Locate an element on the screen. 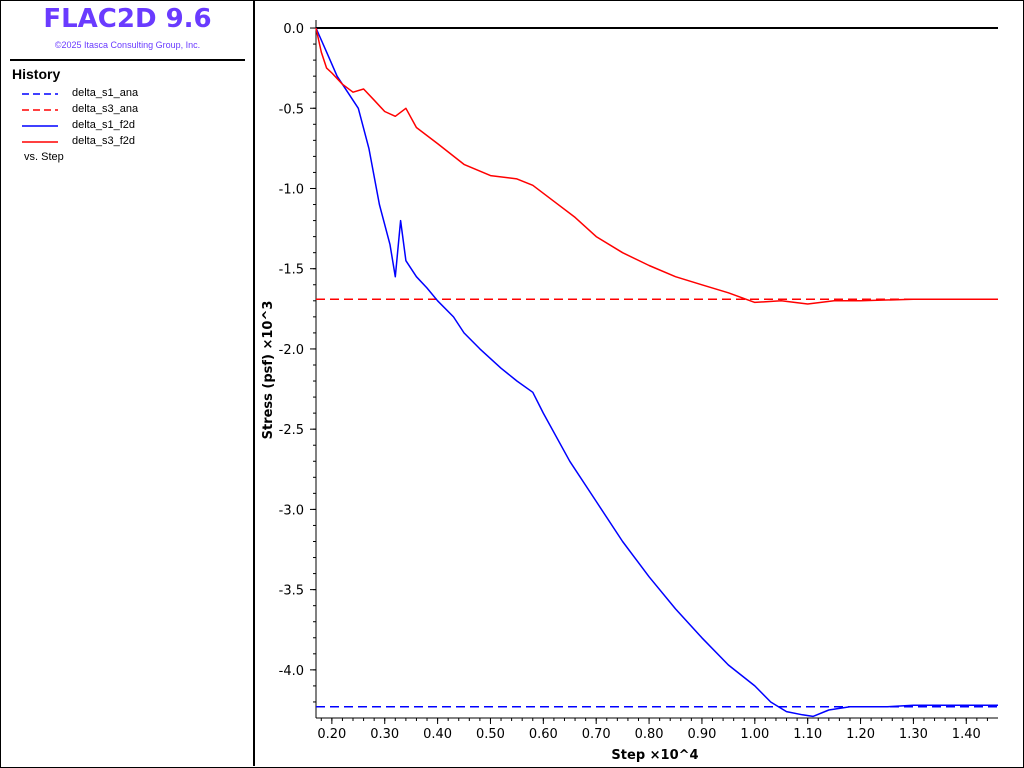 The image size is (1024, 768). legend-x-variable: vs. Step is located at coordinates (44, 157).